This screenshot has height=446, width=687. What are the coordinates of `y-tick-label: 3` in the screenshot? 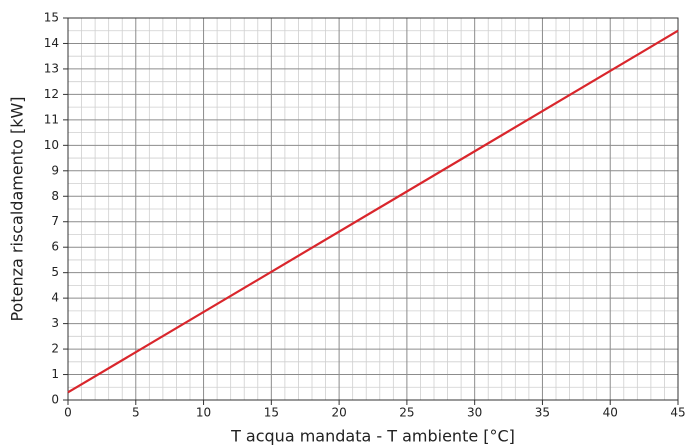 It's located at (55, 323).